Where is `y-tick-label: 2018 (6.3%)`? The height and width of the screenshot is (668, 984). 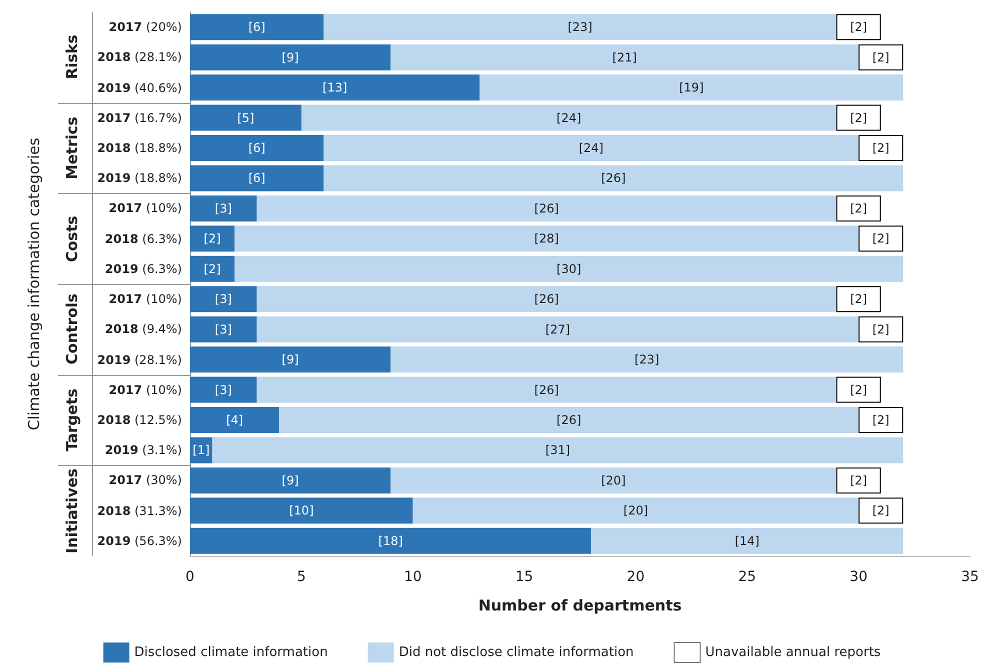 y-tick-label: 2018 (6.3%) is located at coordinates (143, 239).